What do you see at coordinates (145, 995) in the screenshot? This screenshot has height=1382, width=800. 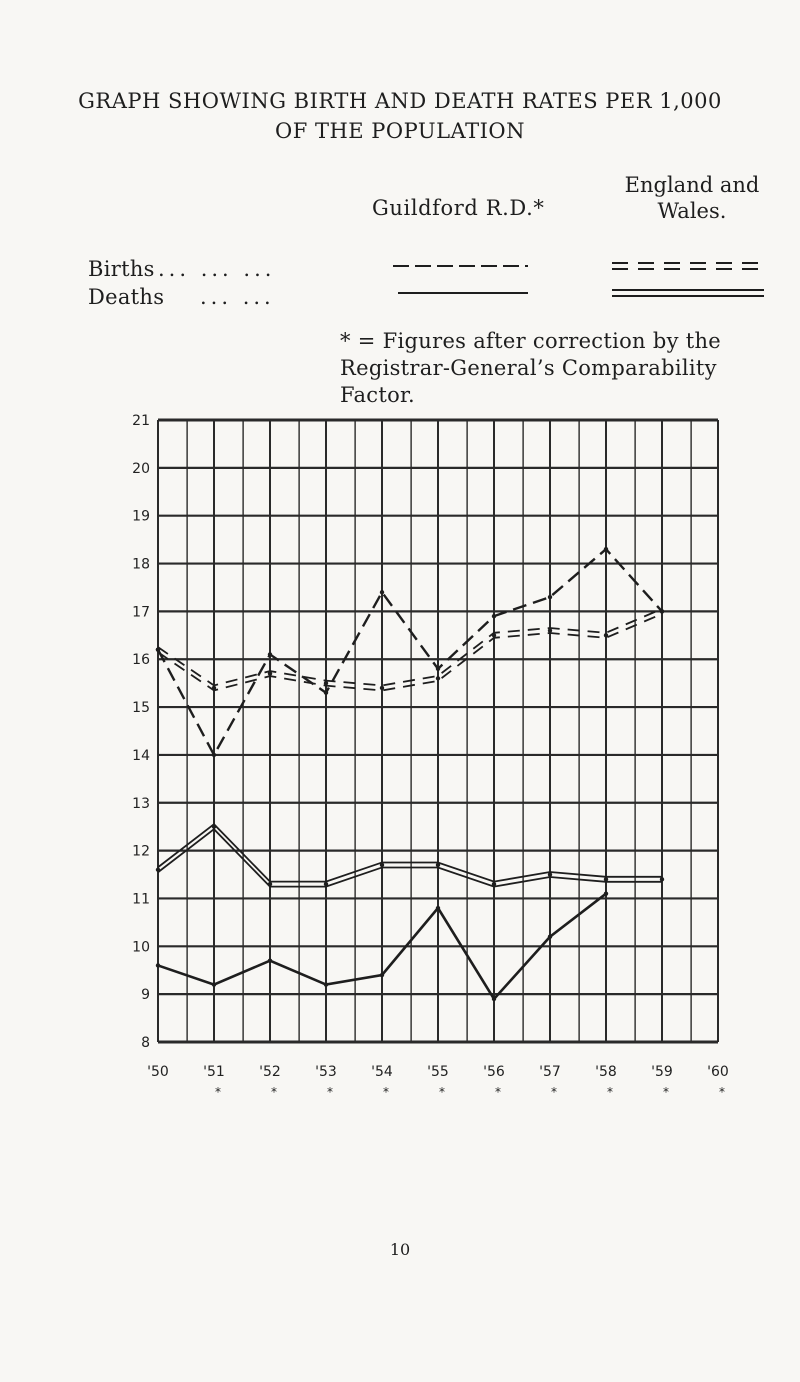 I see `y-tick-label-9: 9` at bounding box center [145, 995].